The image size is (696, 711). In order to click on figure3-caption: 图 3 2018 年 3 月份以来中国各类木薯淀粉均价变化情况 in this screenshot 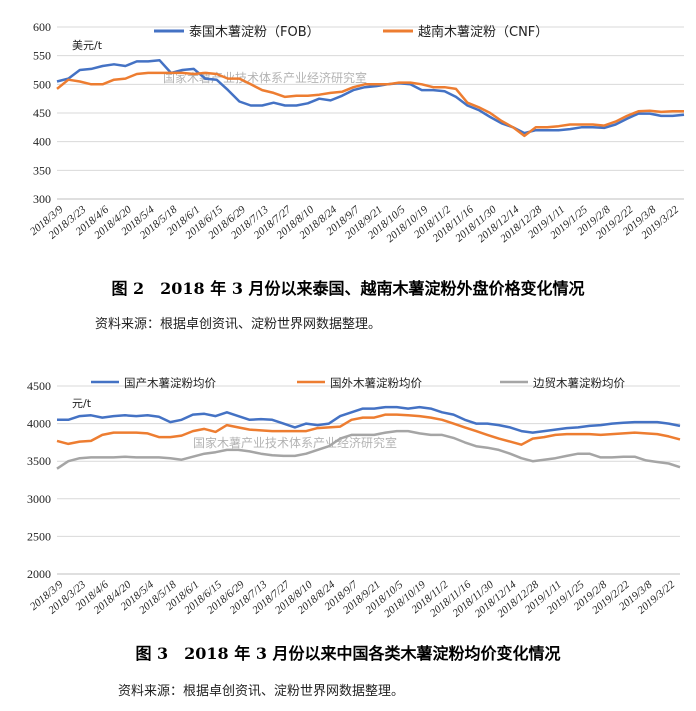, I will do `click(348, 653)`.